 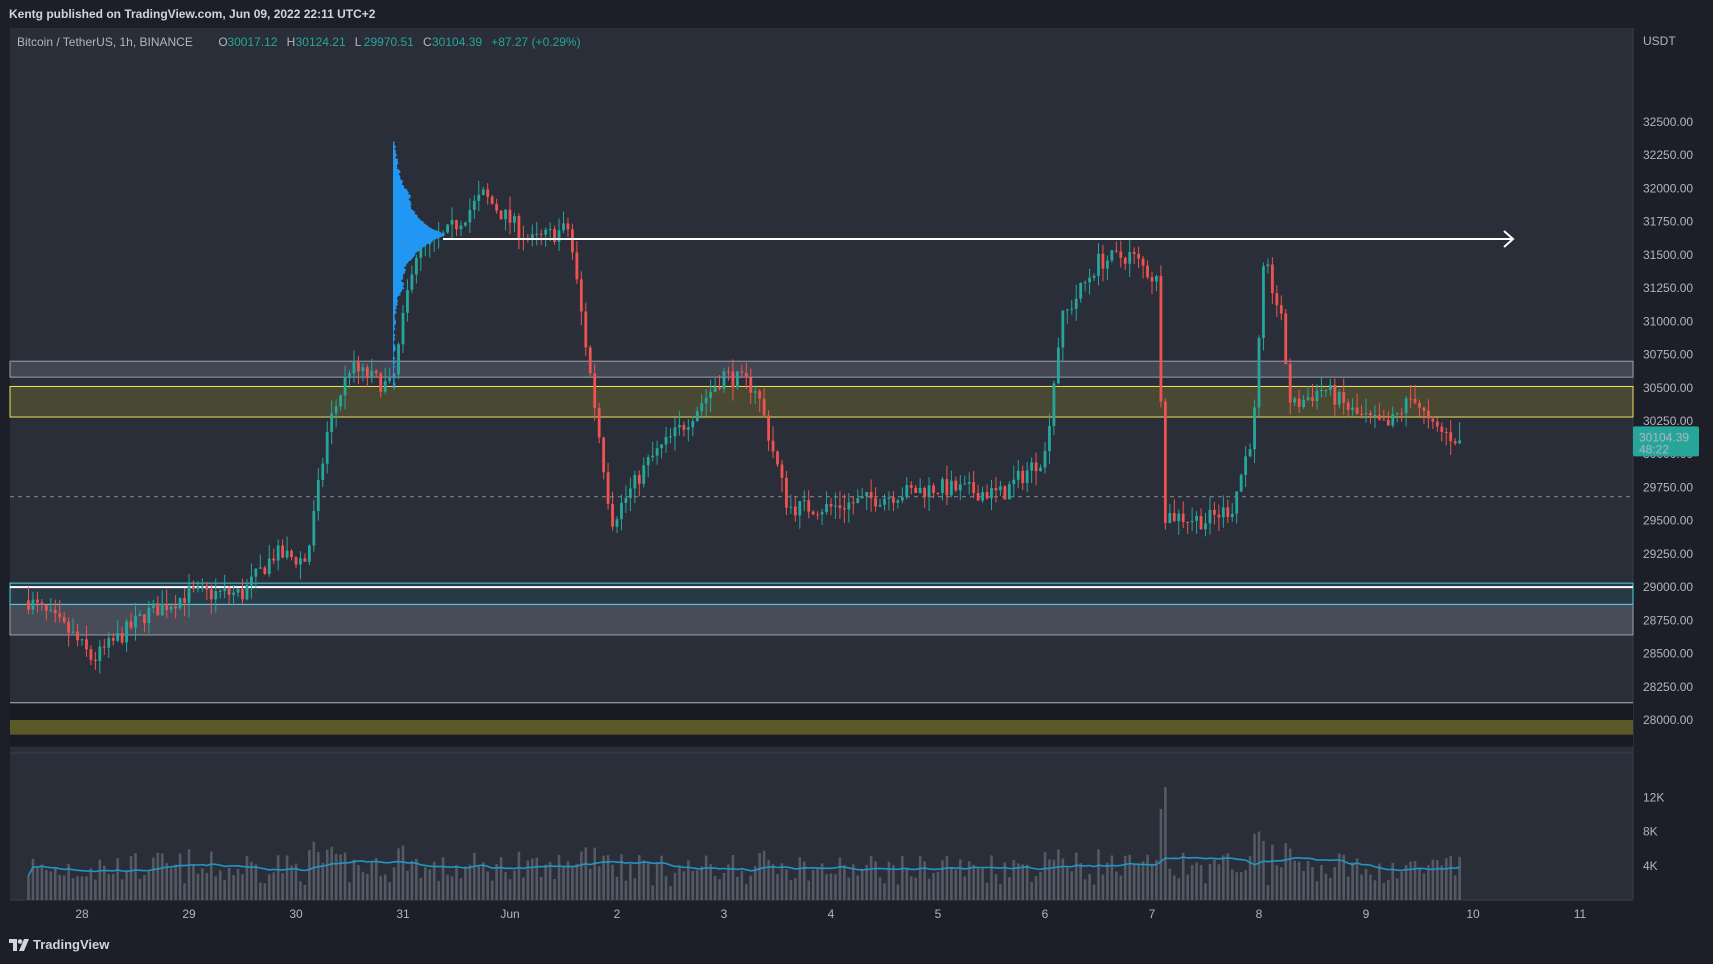 What do you see at coordinates (1473, 914) in the screenshot?
I see `time-tick-label: 10` at bounding box center [1473, 914].